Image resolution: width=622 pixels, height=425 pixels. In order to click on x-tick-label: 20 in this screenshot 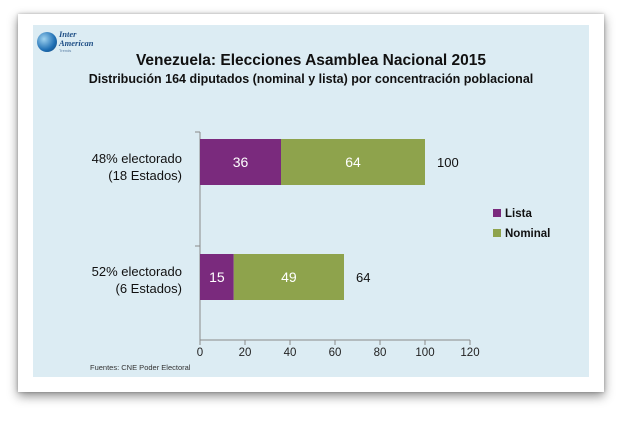, I will do `click(245, 353)`.